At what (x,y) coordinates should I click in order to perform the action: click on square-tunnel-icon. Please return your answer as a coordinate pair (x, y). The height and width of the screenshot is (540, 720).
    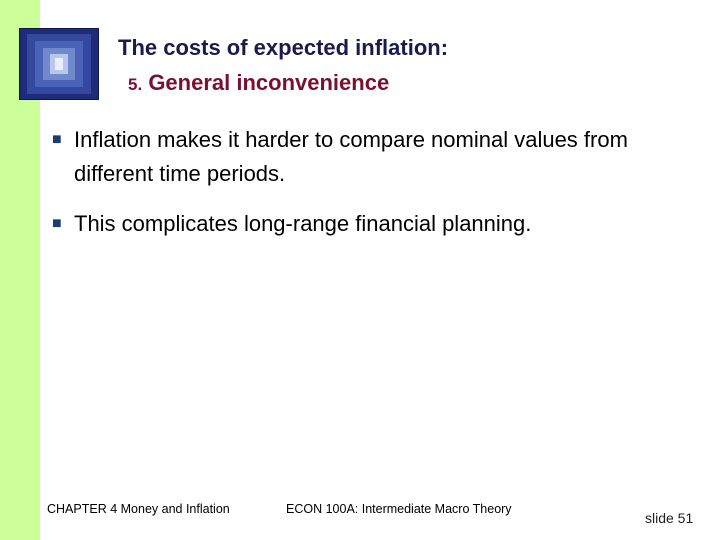
    Looking at the image, I should click on (59, 64).